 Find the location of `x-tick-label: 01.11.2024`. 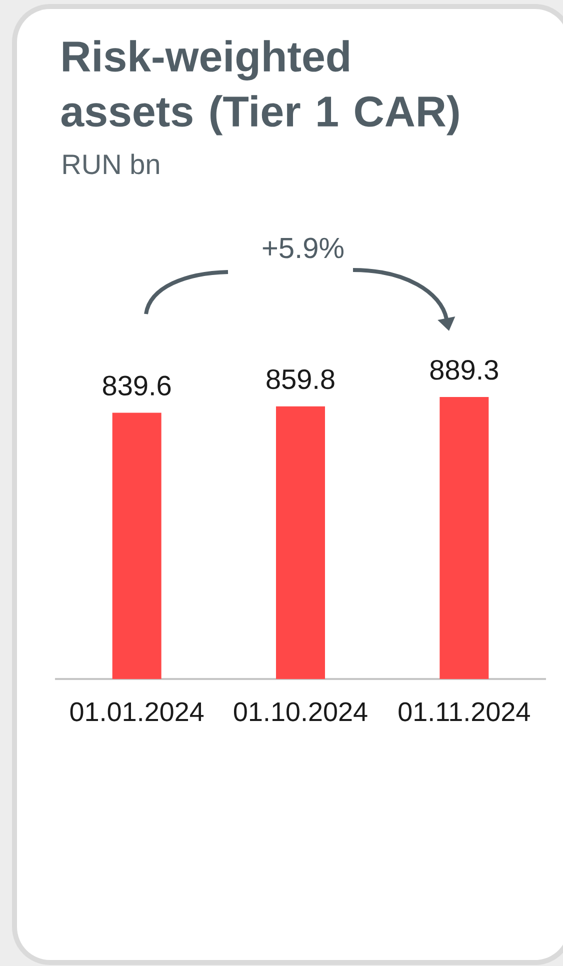

x-tick-label: 01.11.2024 is located at coordinates (464, 712).